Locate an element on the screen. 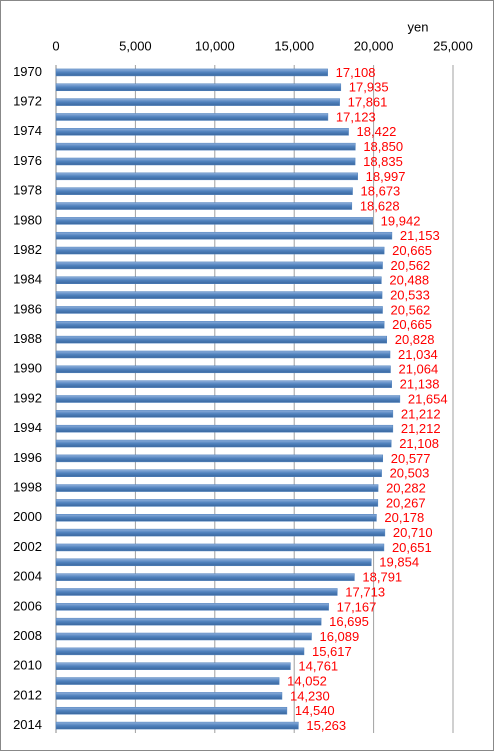 The height and width of the screenshot is (751, 494). value-label: 21,654 is located at coordinates (428, 398).